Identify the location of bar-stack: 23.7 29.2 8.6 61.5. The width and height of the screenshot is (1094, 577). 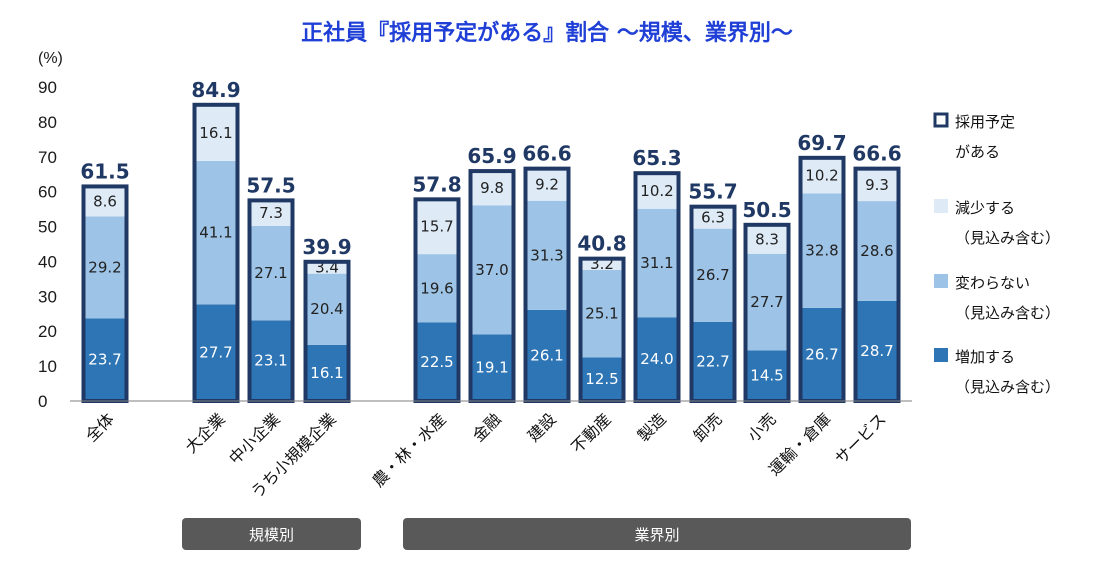
(105, 281).